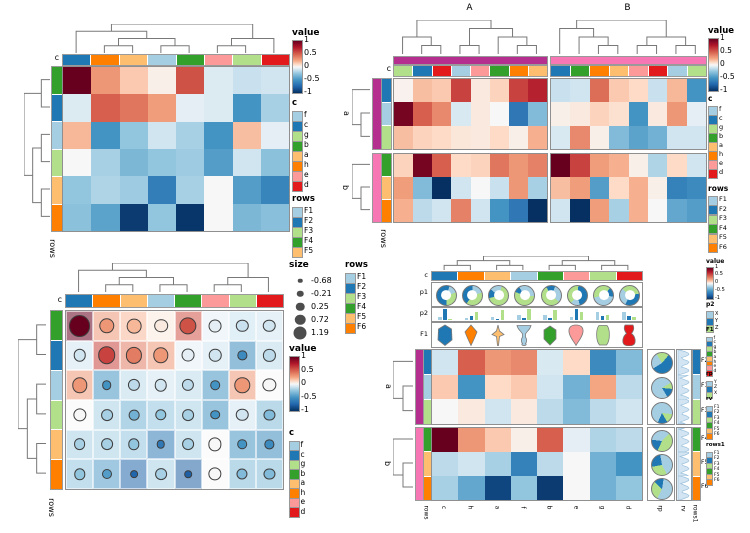 This screenshot has width=750, height=533. Describe the element at coordinates (575, 507) in the screenshot. I see `col-label-e: e` at that location.